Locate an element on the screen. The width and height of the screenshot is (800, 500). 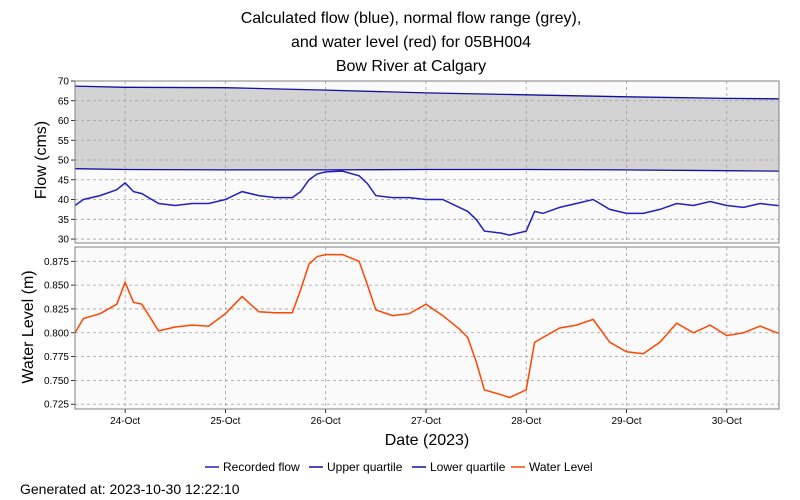
legend-label: Water Level is located at coordinates (561, 467).